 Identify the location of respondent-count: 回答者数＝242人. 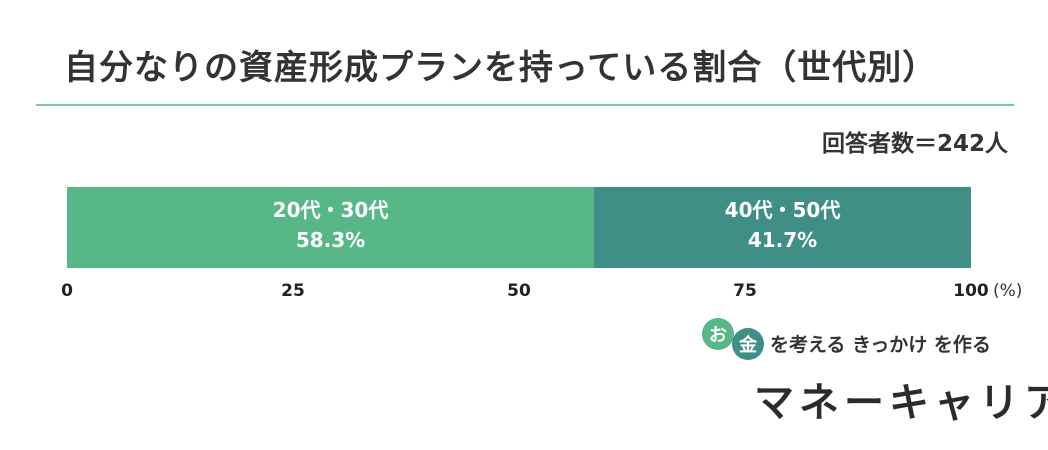
(914, 144).